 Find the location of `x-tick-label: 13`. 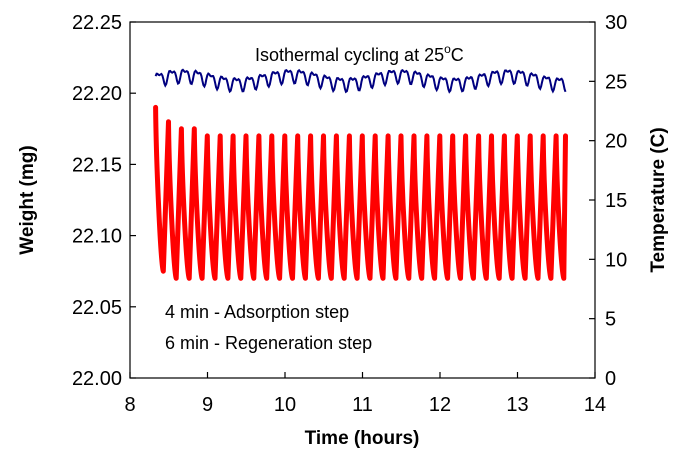

x-tick-label: 13 is located at coordinates (517, 405).